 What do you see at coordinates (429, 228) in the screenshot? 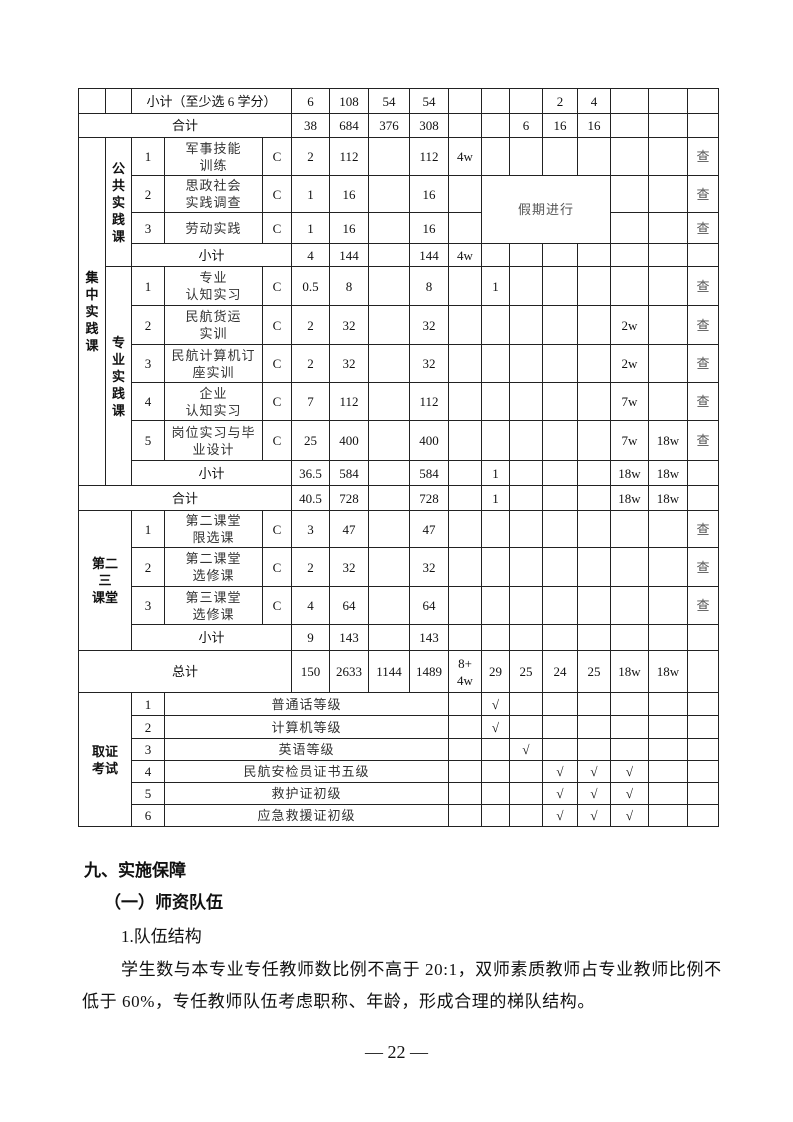
I see `table-cell: 16` at bounding box center [429, 228].